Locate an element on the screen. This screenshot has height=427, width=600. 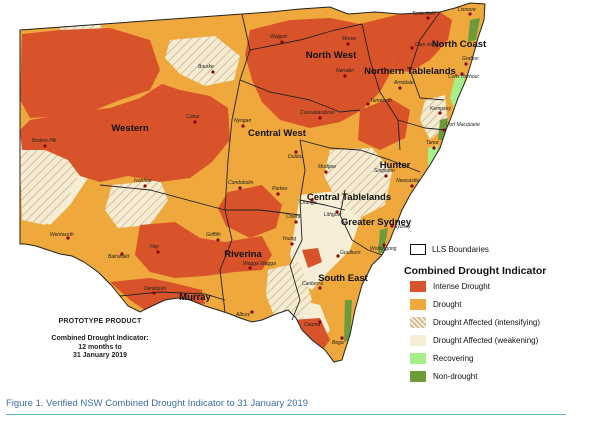
region-riverina: Riverina is located at coordinates (243, 254).